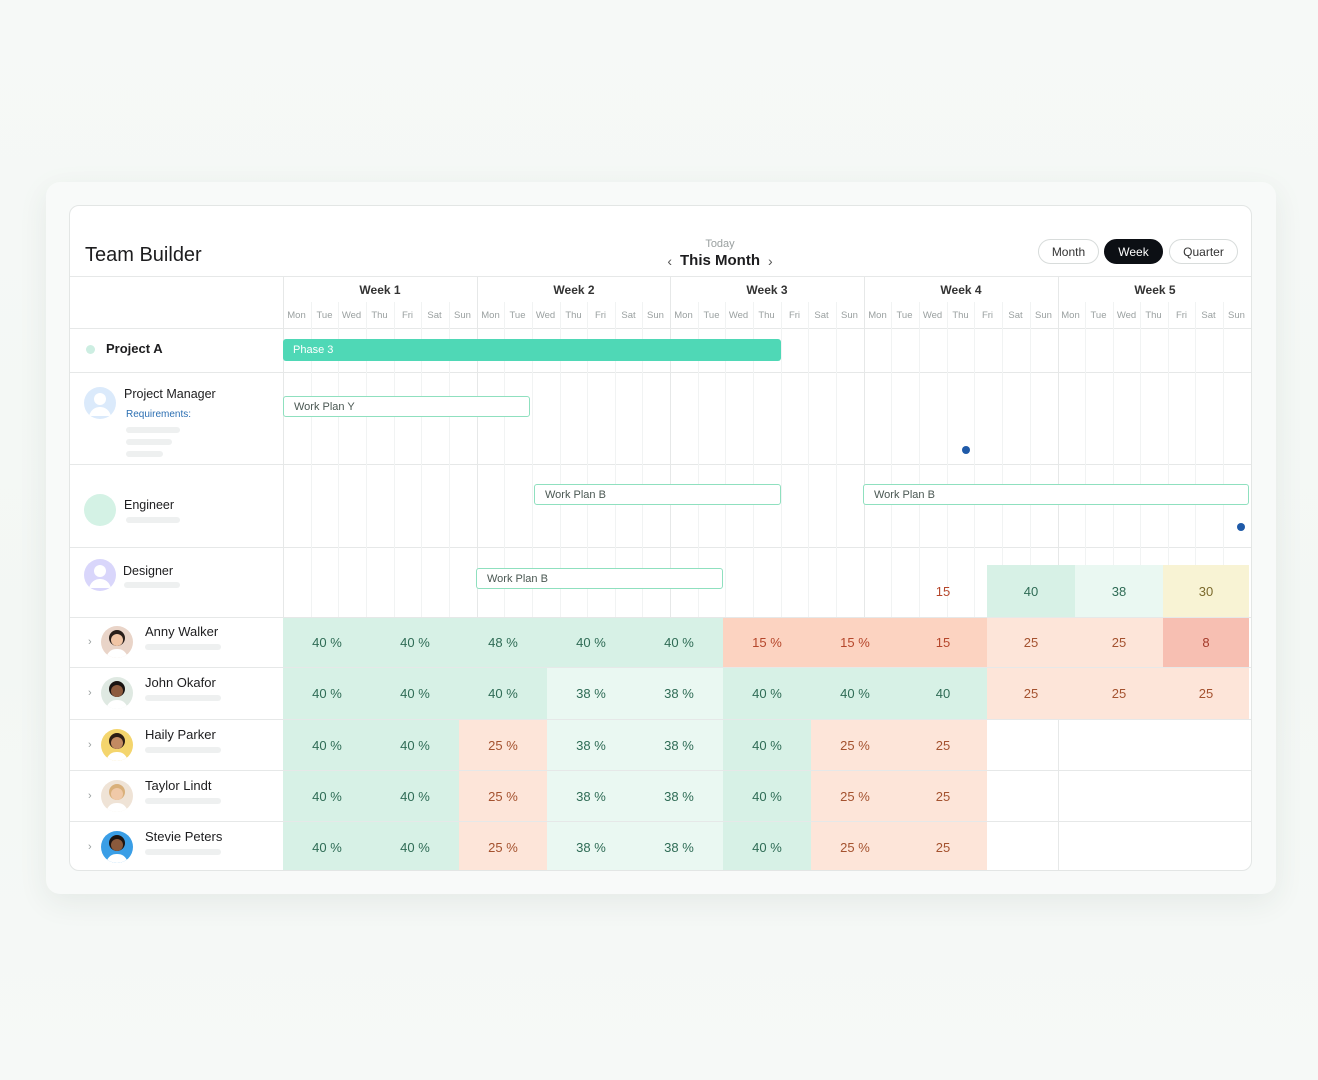  I want to click on person-name: Taylor Lindt, so click(178, 785).